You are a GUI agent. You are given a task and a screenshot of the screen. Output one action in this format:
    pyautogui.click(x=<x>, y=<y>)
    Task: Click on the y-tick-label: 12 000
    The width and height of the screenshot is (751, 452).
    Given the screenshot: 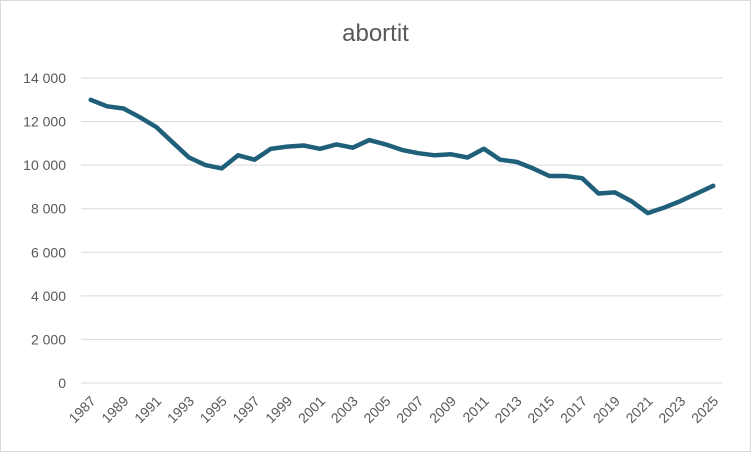 What is the action you would take?
    pyautogui.click(x=44, y=122)
    